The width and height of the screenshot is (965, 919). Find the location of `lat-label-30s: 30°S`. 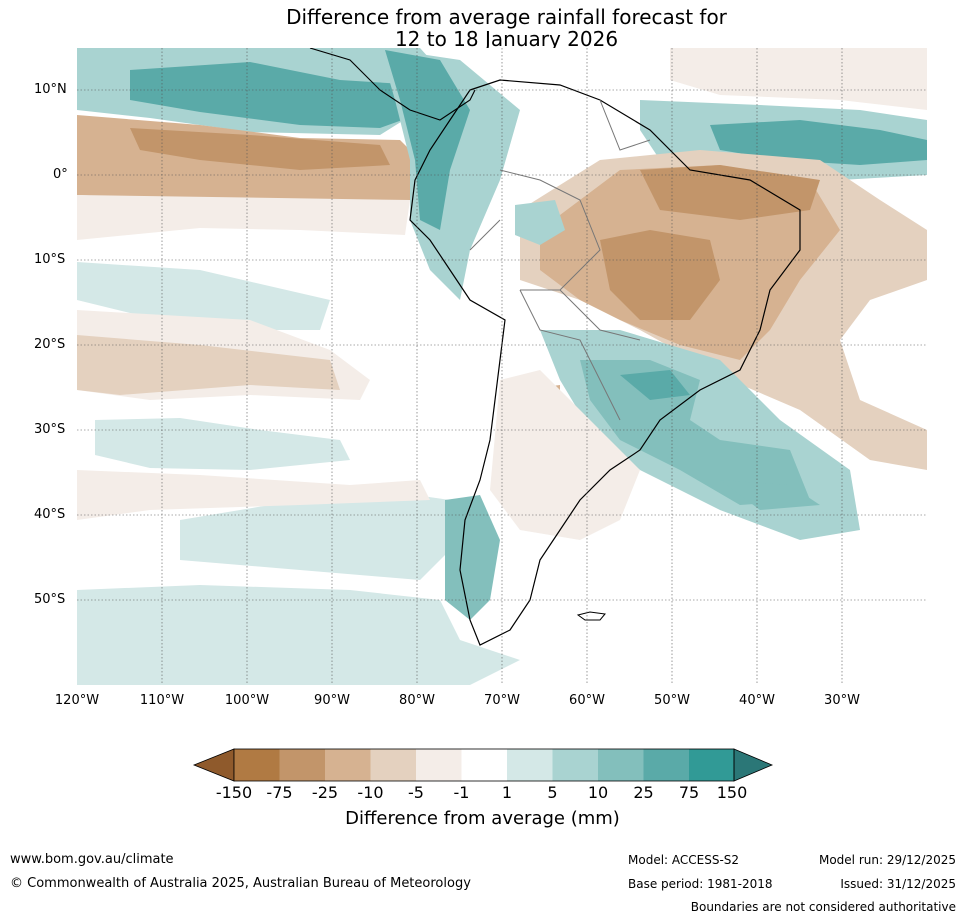

lat-label-30s: 30°S is located at coordinates (50, 429).